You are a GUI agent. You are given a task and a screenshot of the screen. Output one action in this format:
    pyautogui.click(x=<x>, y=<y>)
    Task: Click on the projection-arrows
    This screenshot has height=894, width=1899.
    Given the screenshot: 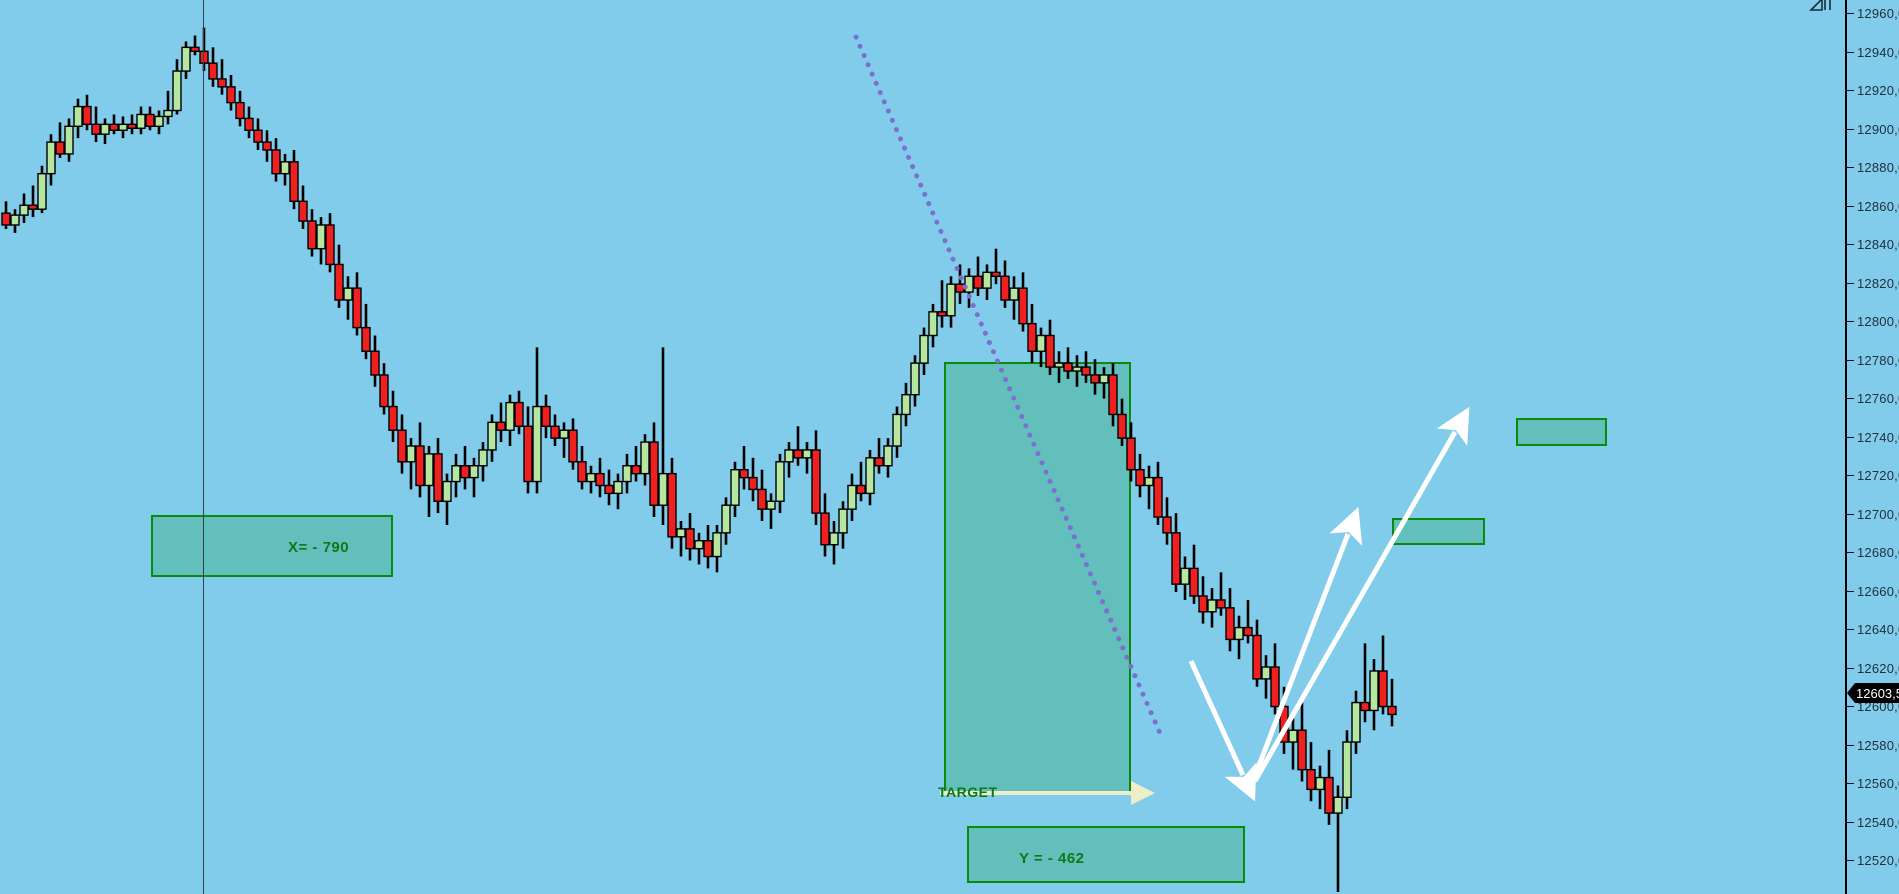 What is the action you would take?
    pyautogui.click(x=1329, y=604)
    